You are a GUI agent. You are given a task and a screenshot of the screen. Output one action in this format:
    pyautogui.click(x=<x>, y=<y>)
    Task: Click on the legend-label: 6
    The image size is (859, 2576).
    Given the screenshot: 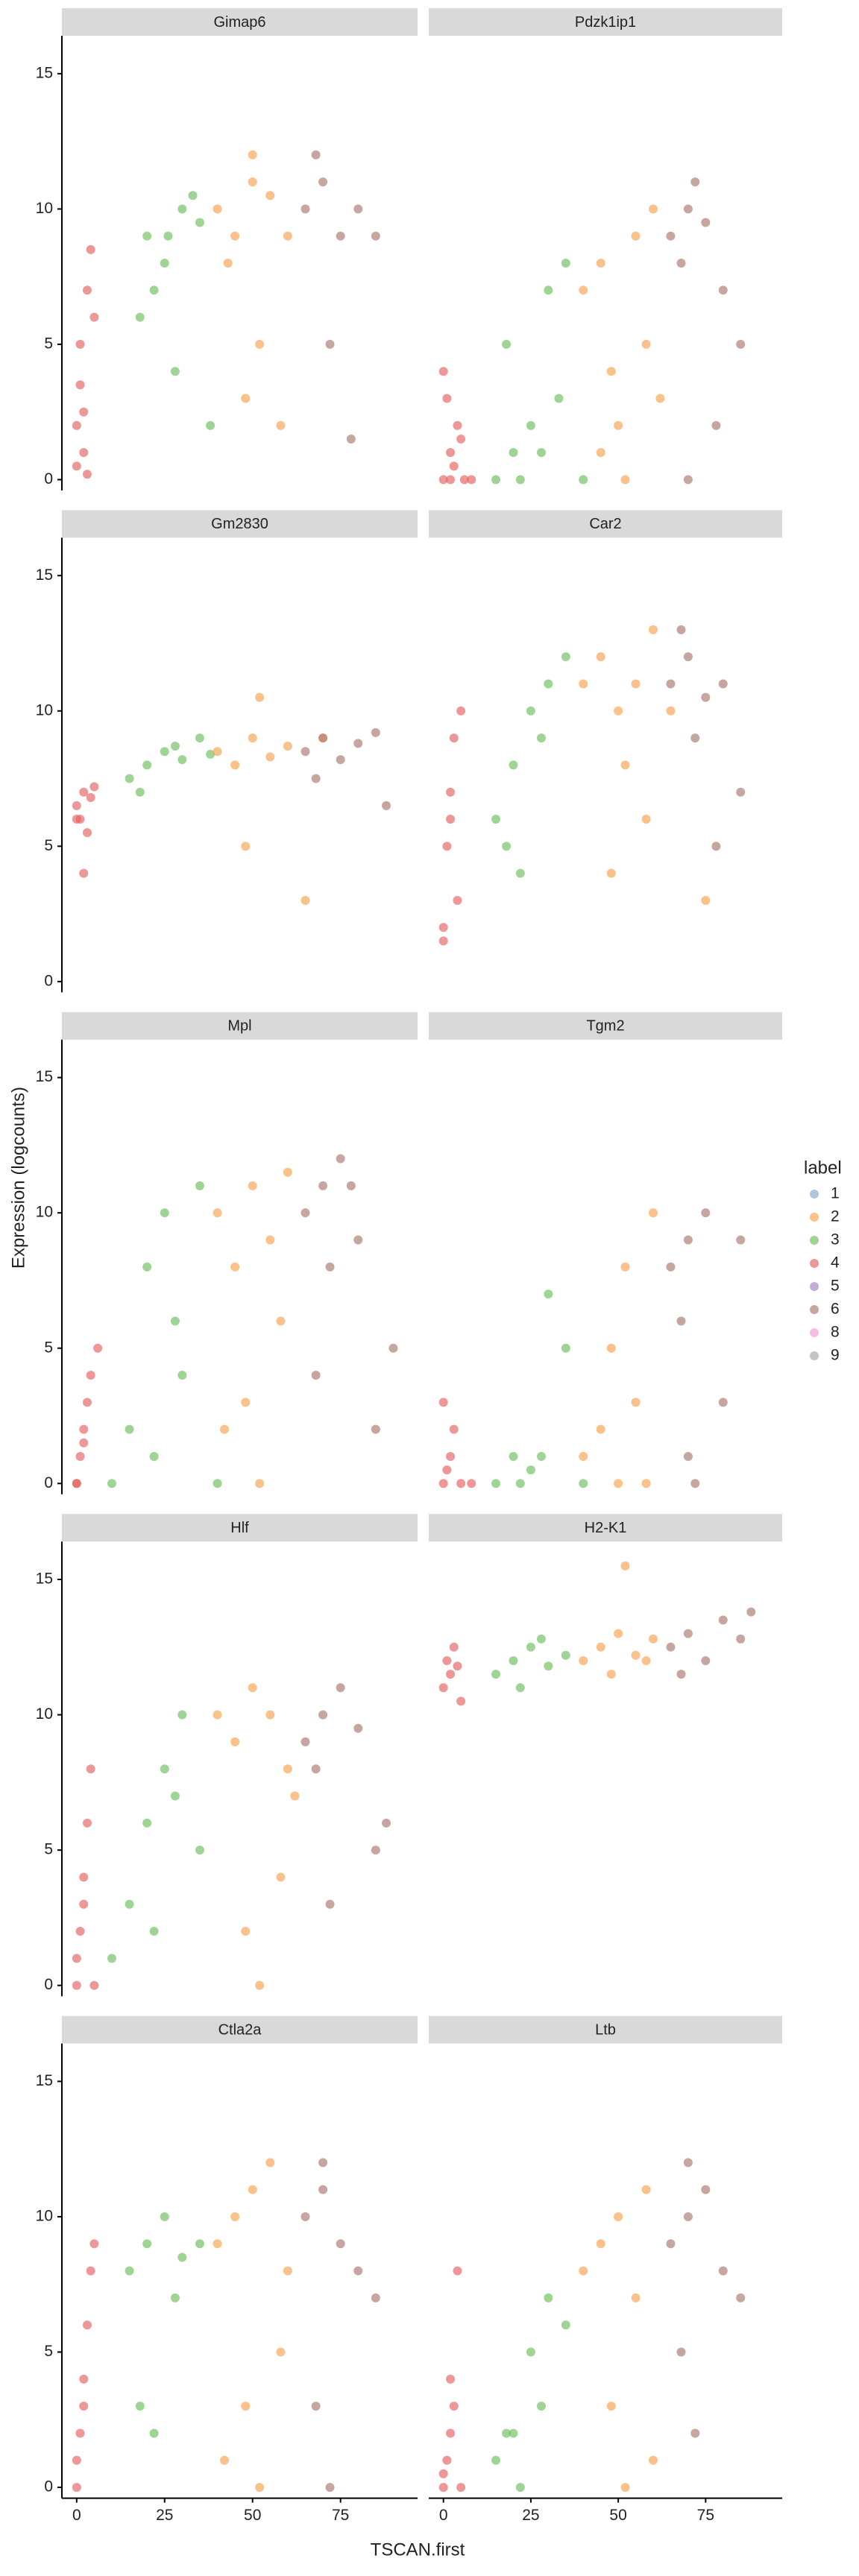 What is the action you would take?
    pyautogui.click(x=835, y=1309)
    